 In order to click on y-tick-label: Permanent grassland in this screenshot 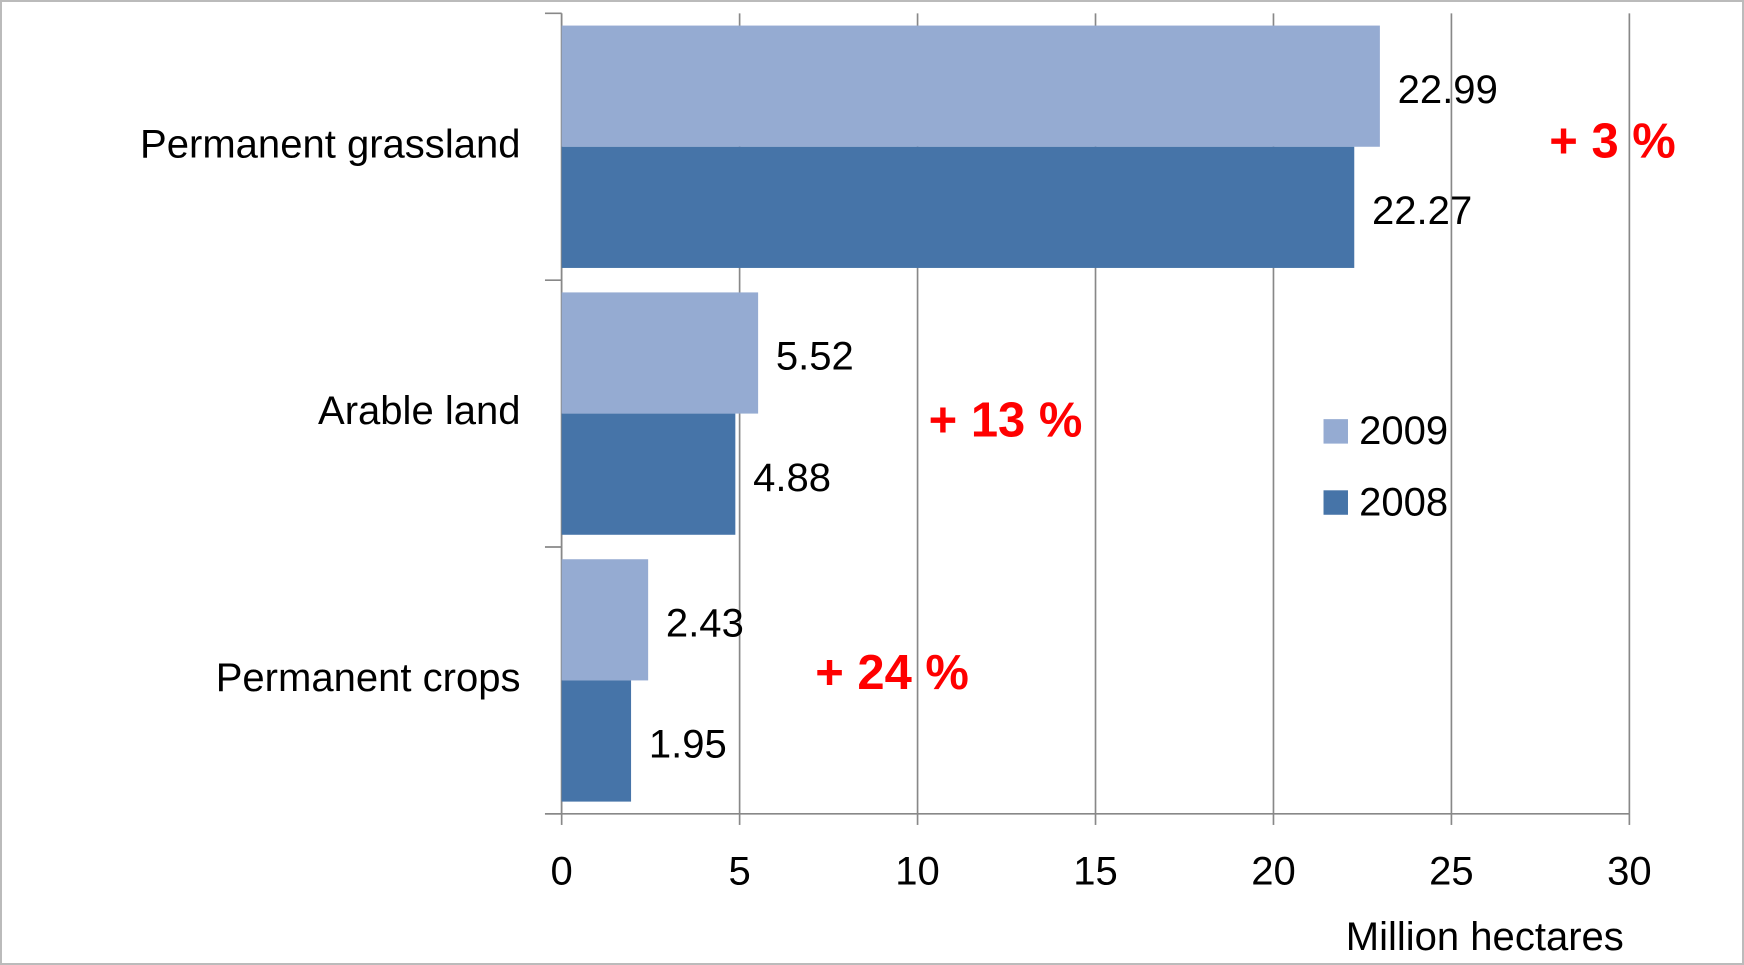, I will do `click(330, 144)`.